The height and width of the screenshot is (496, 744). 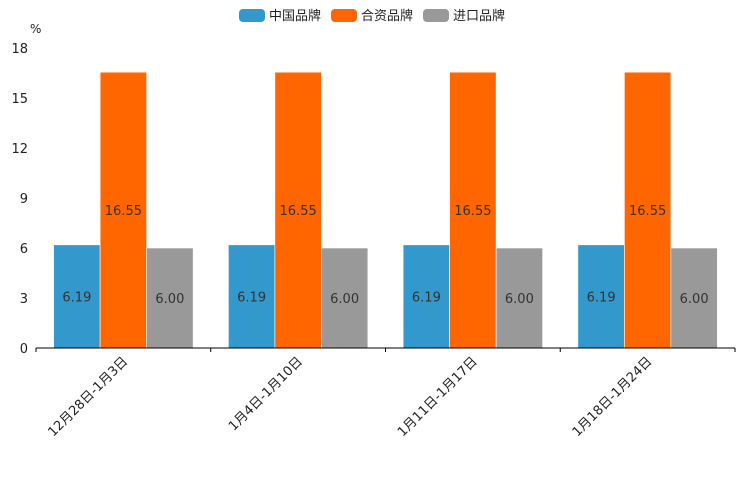 What do you see at coordinates (24, 299) in the screenshot?
I see `y-tick-label: 3` at bounding box center [24, 299].